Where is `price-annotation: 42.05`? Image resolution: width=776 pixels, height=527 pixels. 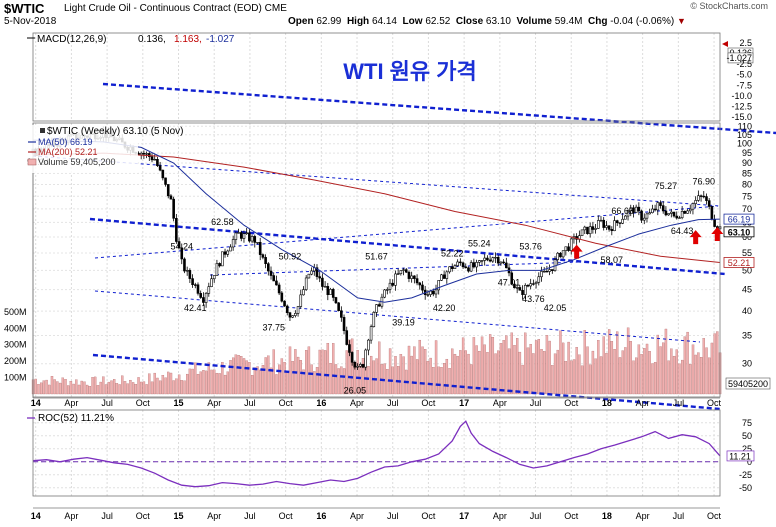
price-annotation: 42.05 is located at coordinates (555, 308).